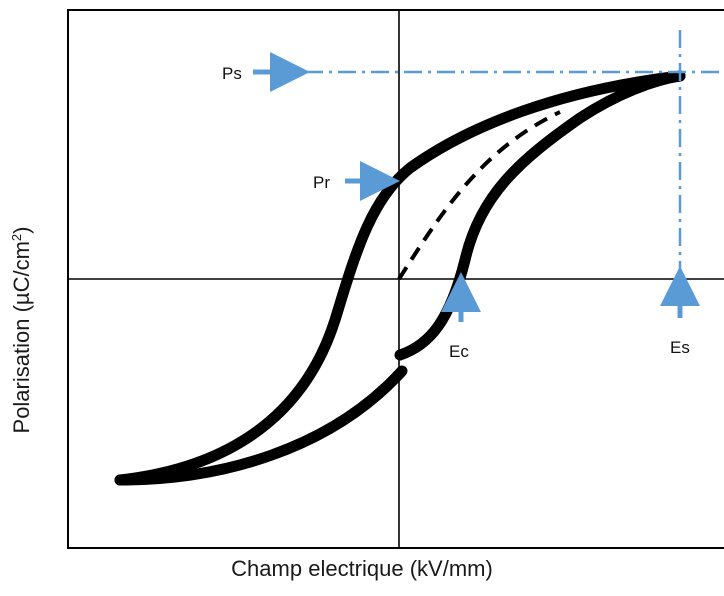  I want to click on ec-label: Ec, so click(459, 351).